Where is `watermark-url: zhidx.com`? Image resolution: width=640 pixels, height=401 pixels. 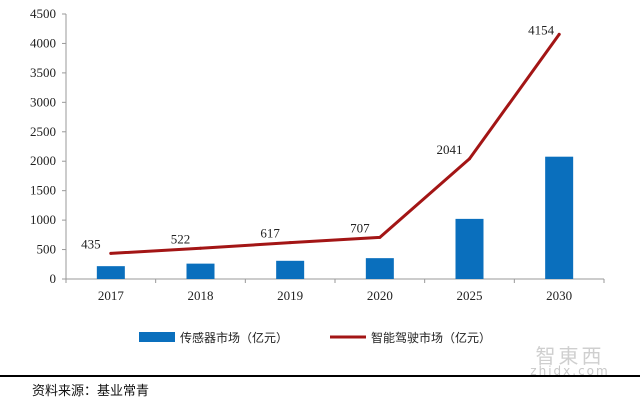
watermark-url: zhidx.com is located at coordinates (570, 371).